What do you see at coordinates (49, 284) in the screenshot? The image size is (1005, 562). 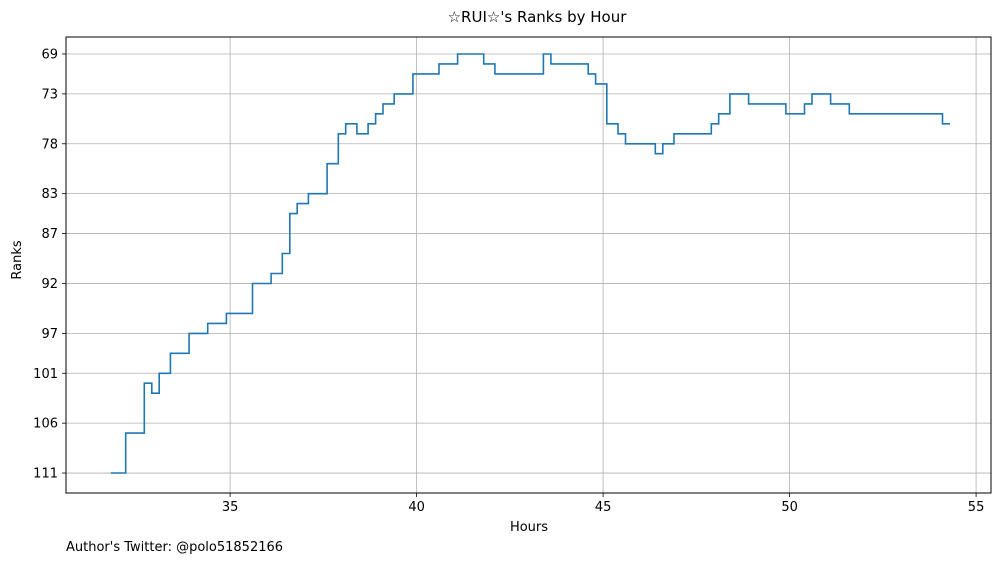 I see `y-tick-label: 92` at bounding box center [49, 284].